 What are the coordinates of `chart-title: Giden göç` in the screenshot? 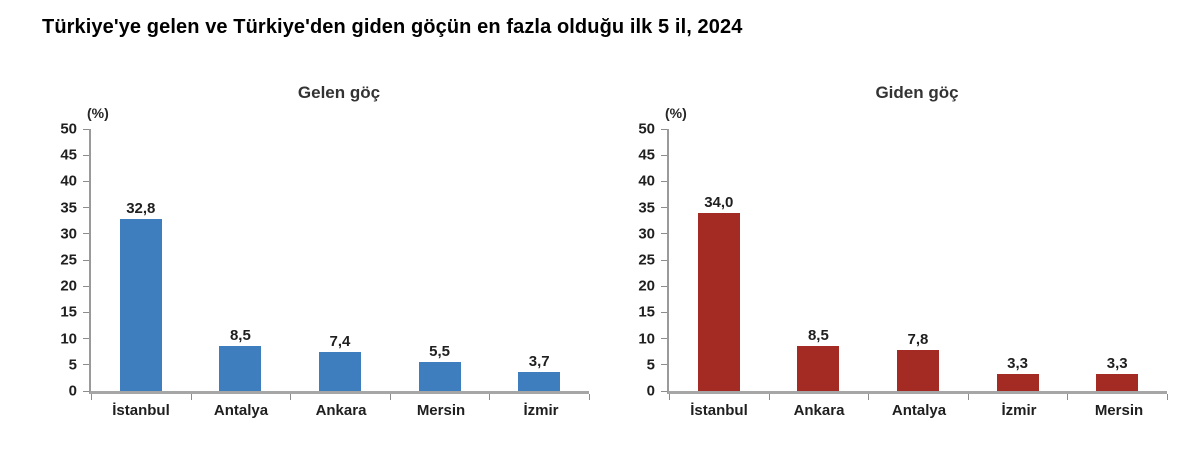 It's located at (917, 92).